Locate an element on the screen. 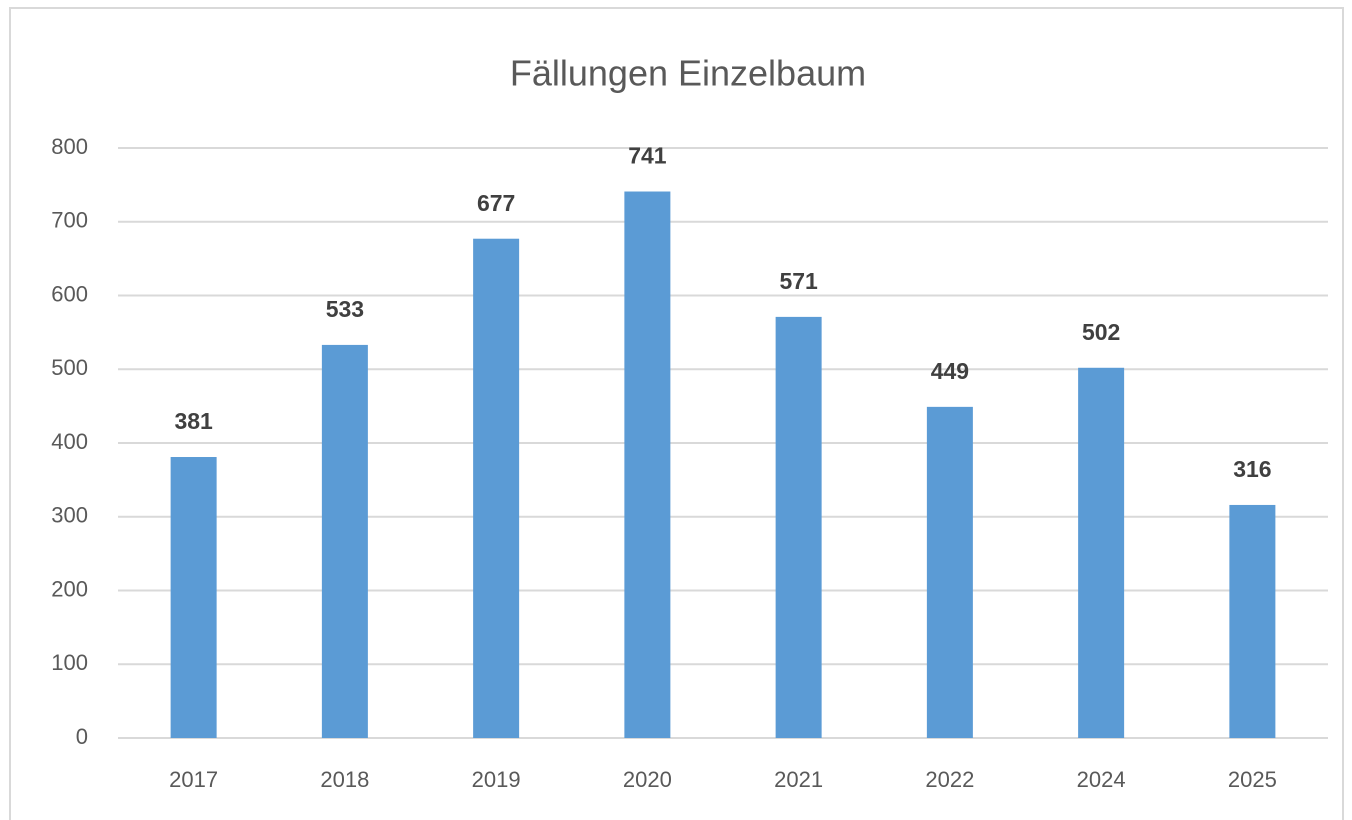 The image size is (1352, 820). data-label: 533 is located at coordinates (345, 309).